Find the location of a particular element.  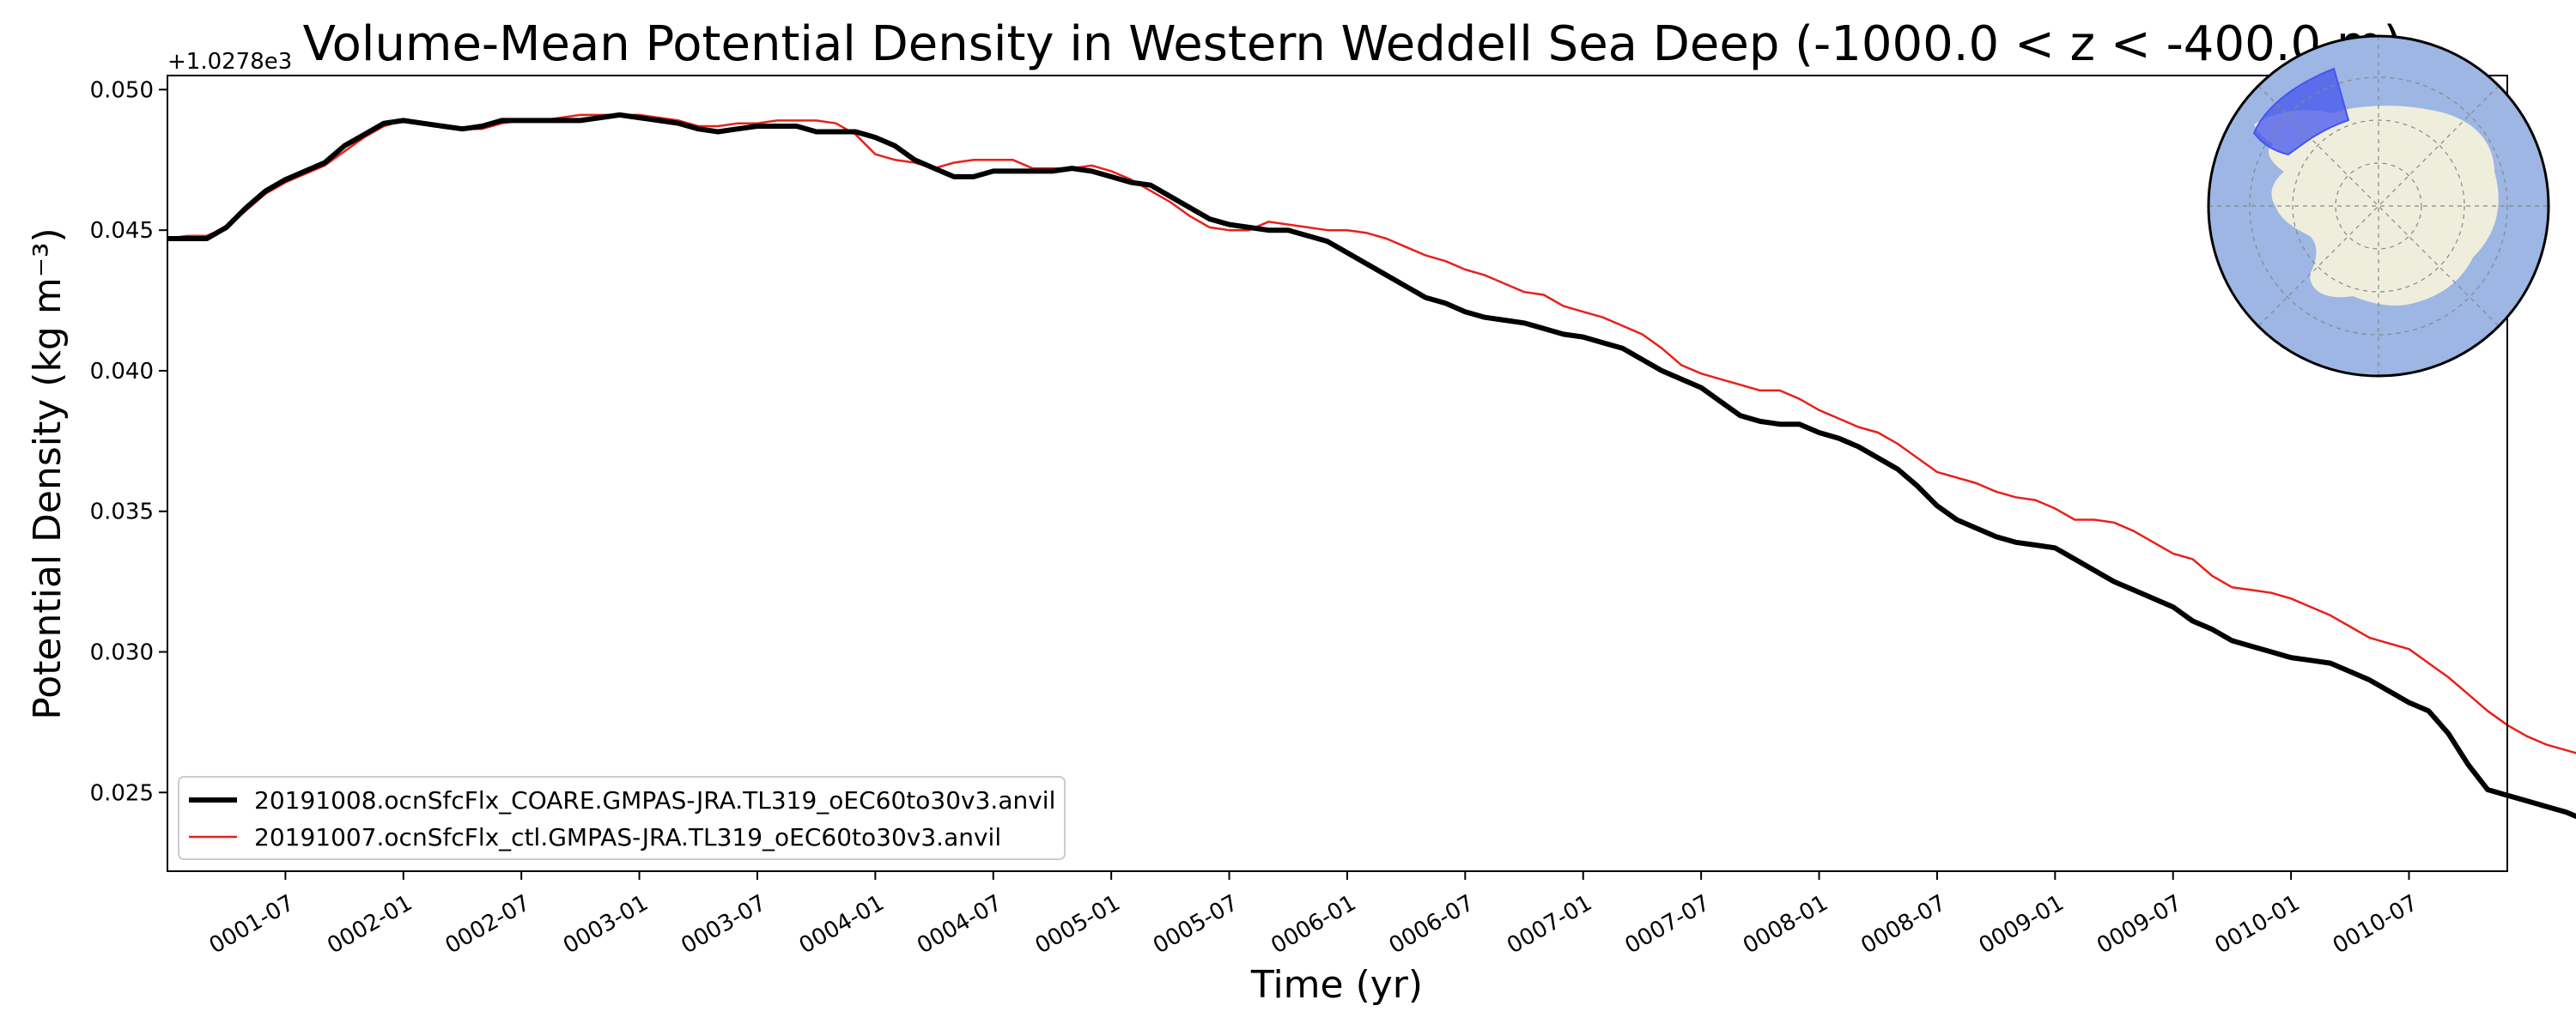

y-tick-label: 0.025 is located at coordinates (122, 793).